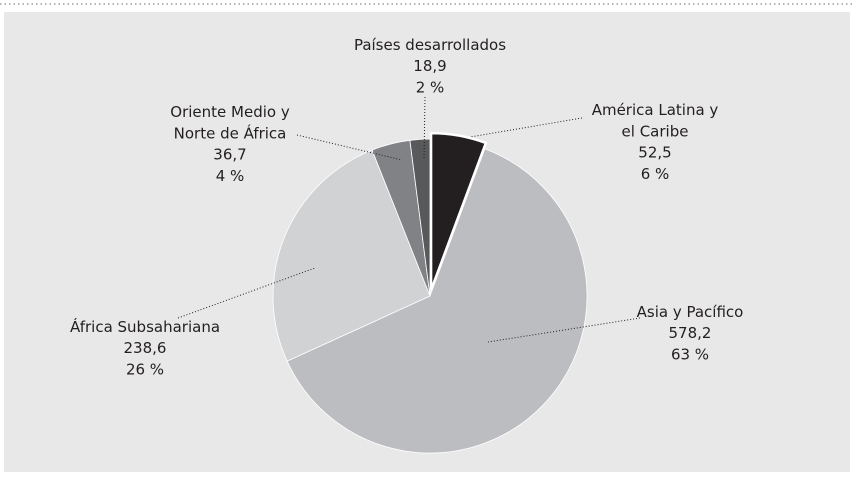 This screenshot has width=854, height=485. I want to click on value-label: 18,9, so click(429, 66).